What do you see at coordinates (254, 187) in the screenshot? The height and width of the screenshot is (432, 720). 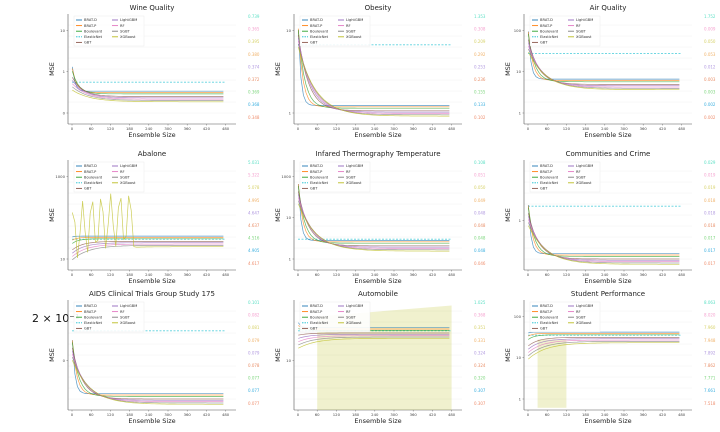 I see `series-final-value: 5.078` at bounding box center [254, 187].